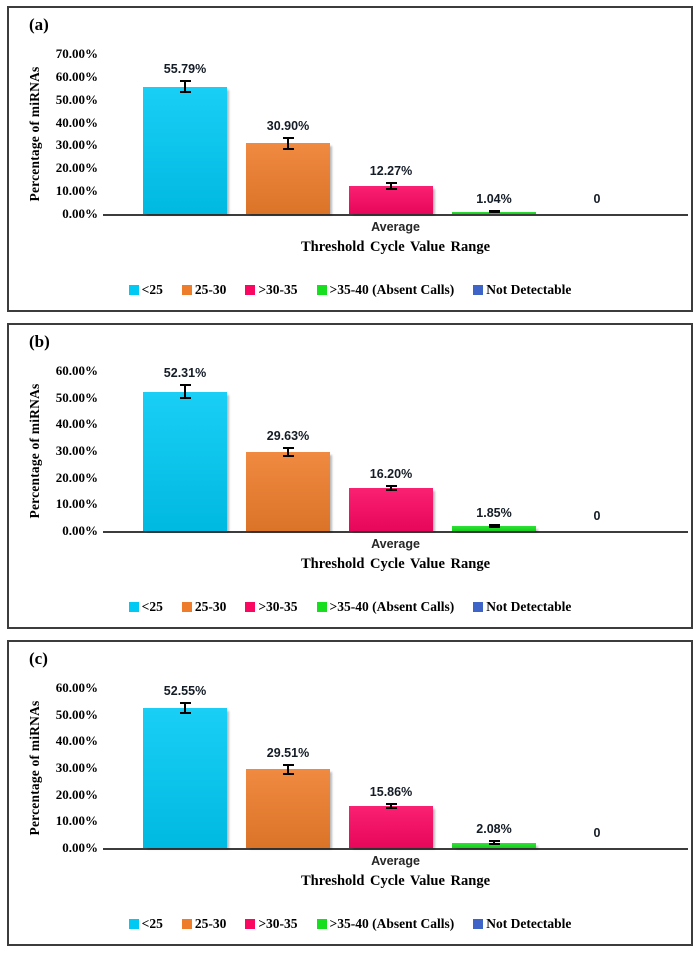  I want to click on data-label: 55.79%, so click(185, 68).